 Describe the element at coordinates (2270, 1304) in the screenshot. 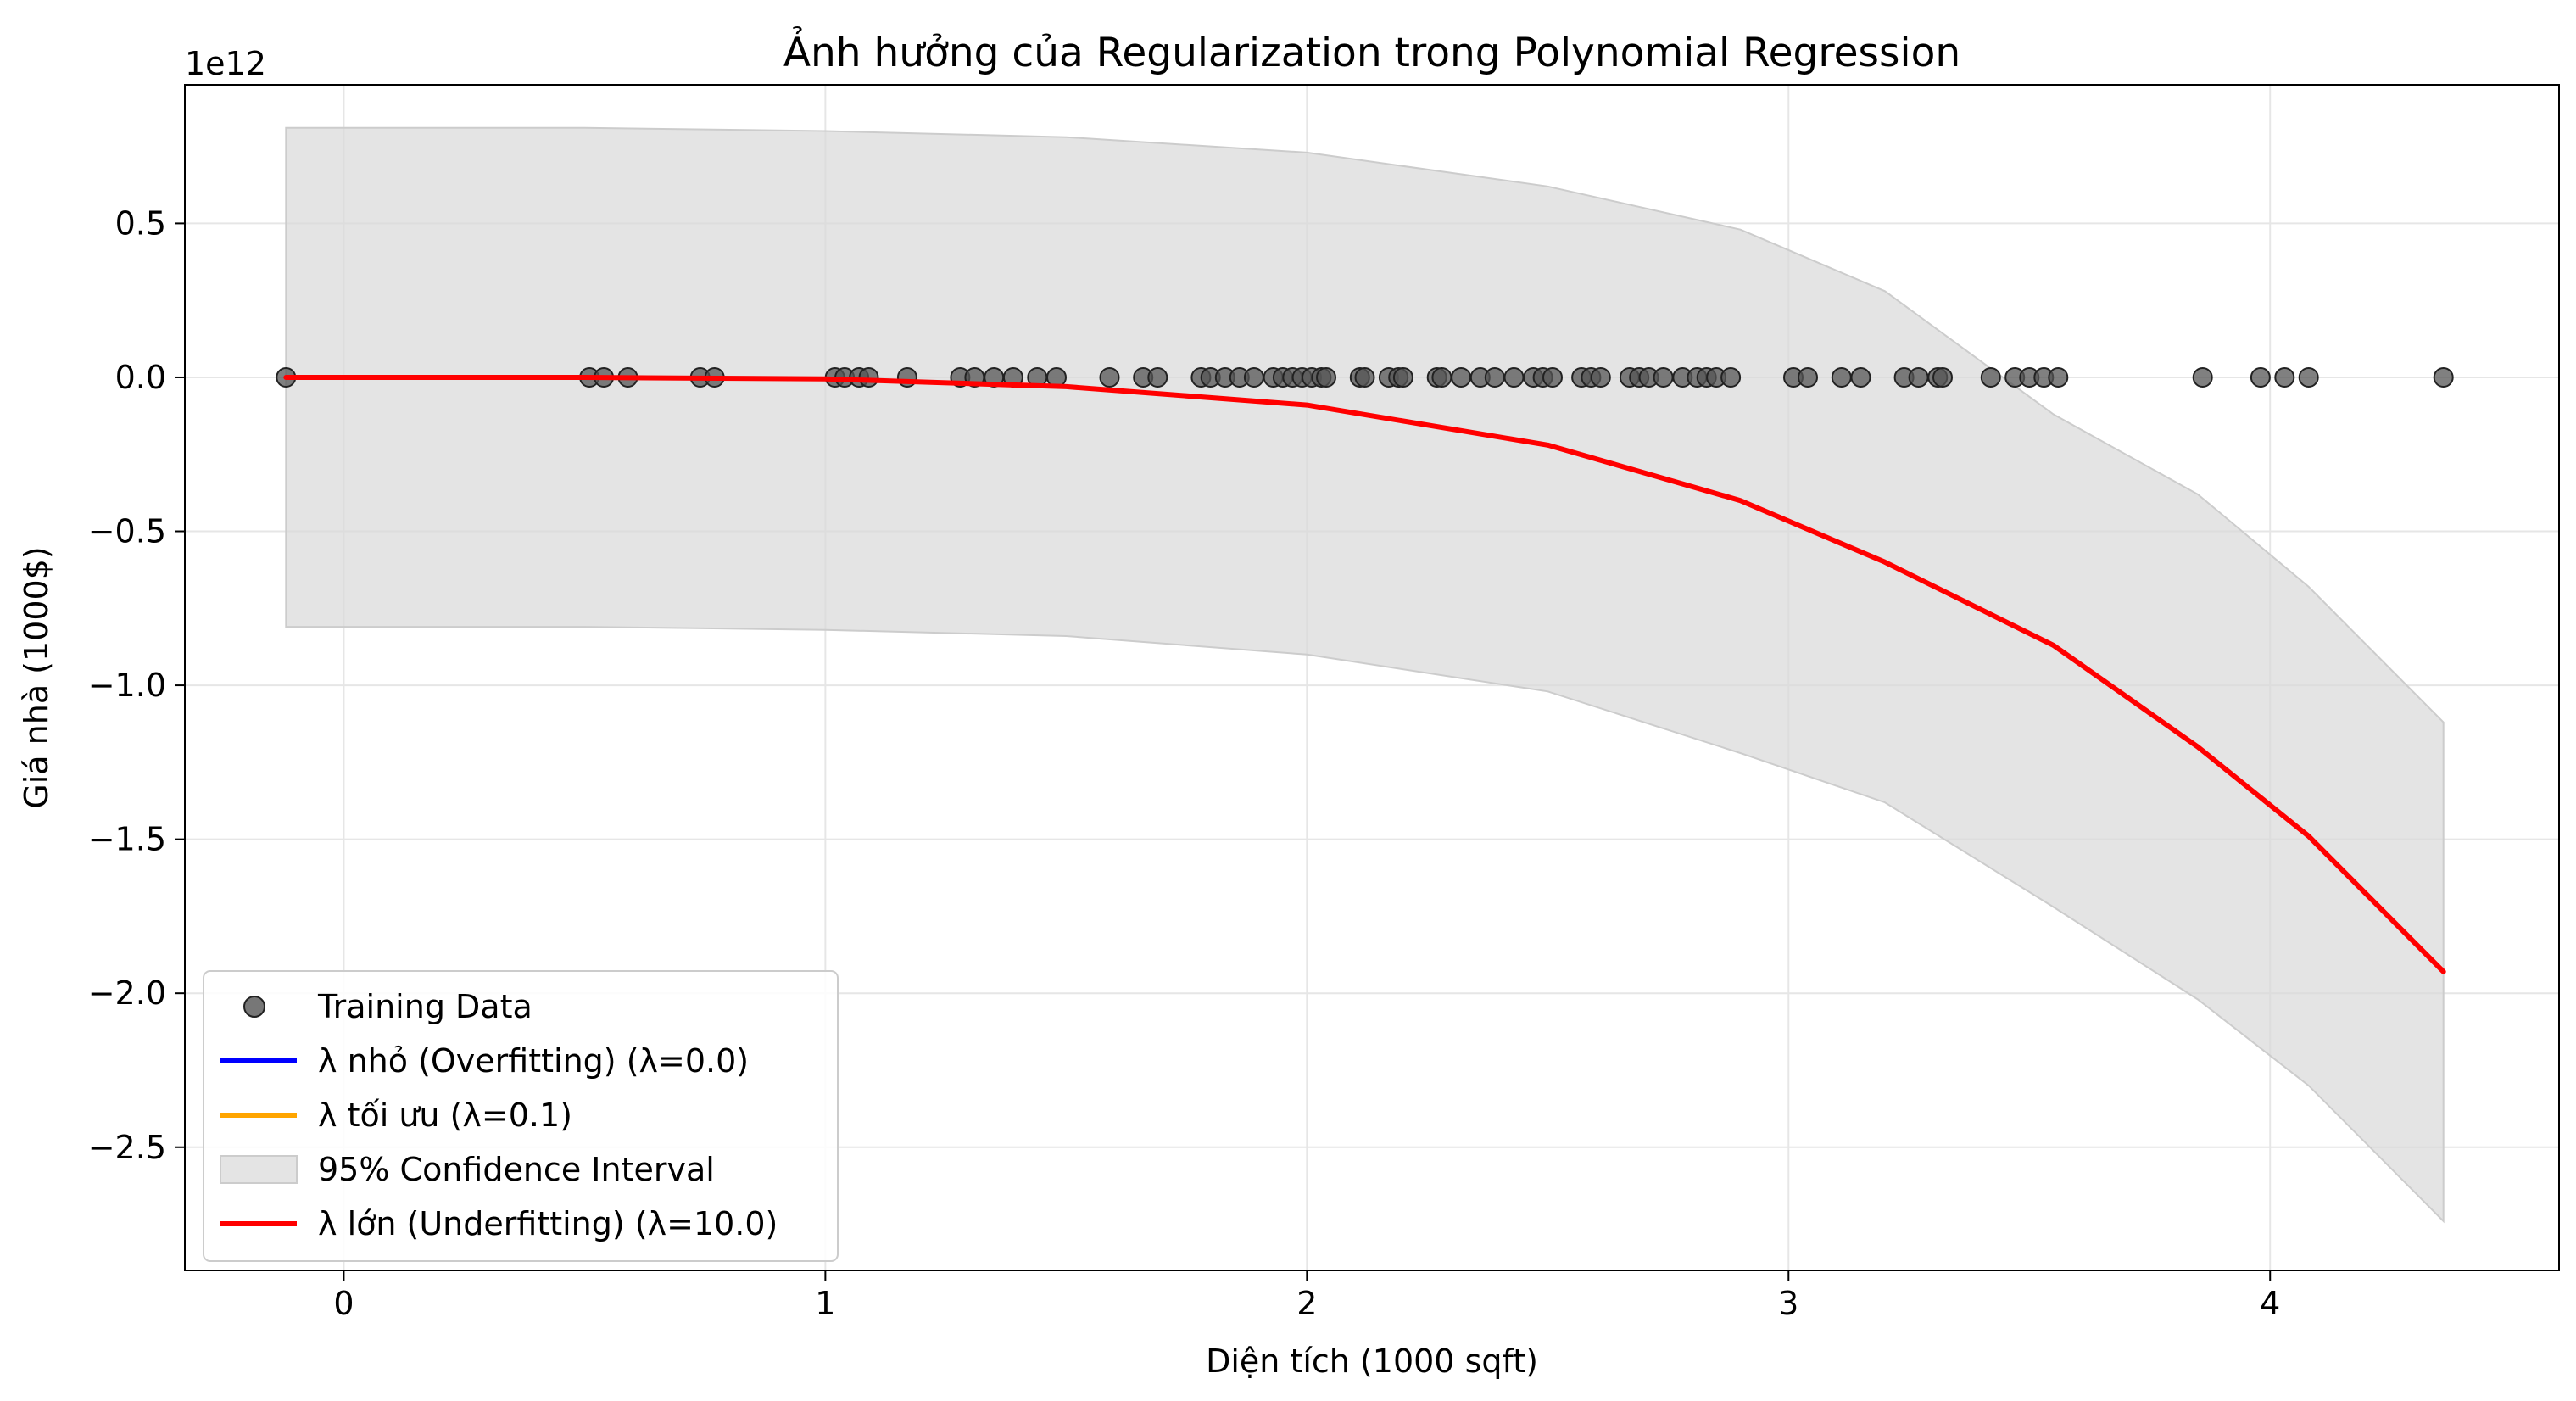

I see `x-tick-label: 4` at that location.